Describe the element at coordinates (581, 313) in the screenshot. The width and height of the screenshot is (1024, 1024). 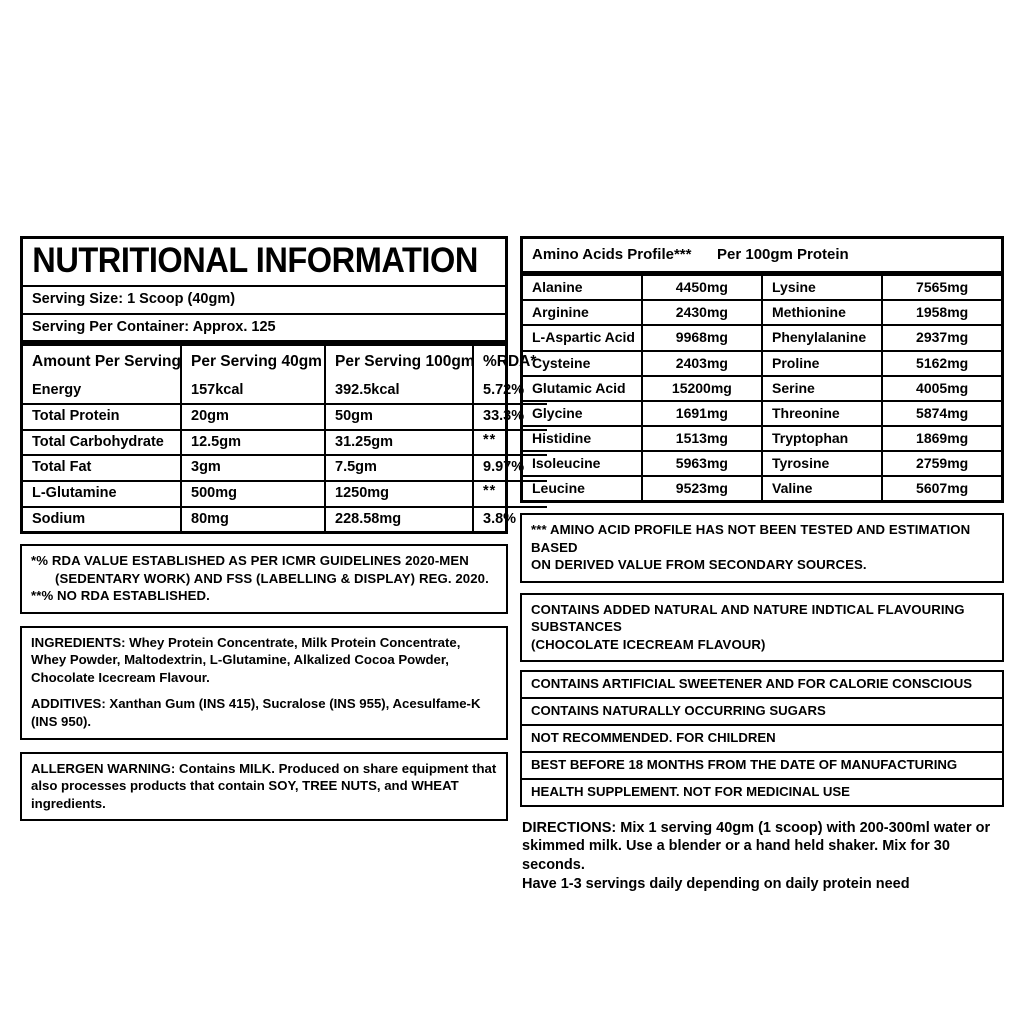
I see `amino-name-left: Arginine` at that location.